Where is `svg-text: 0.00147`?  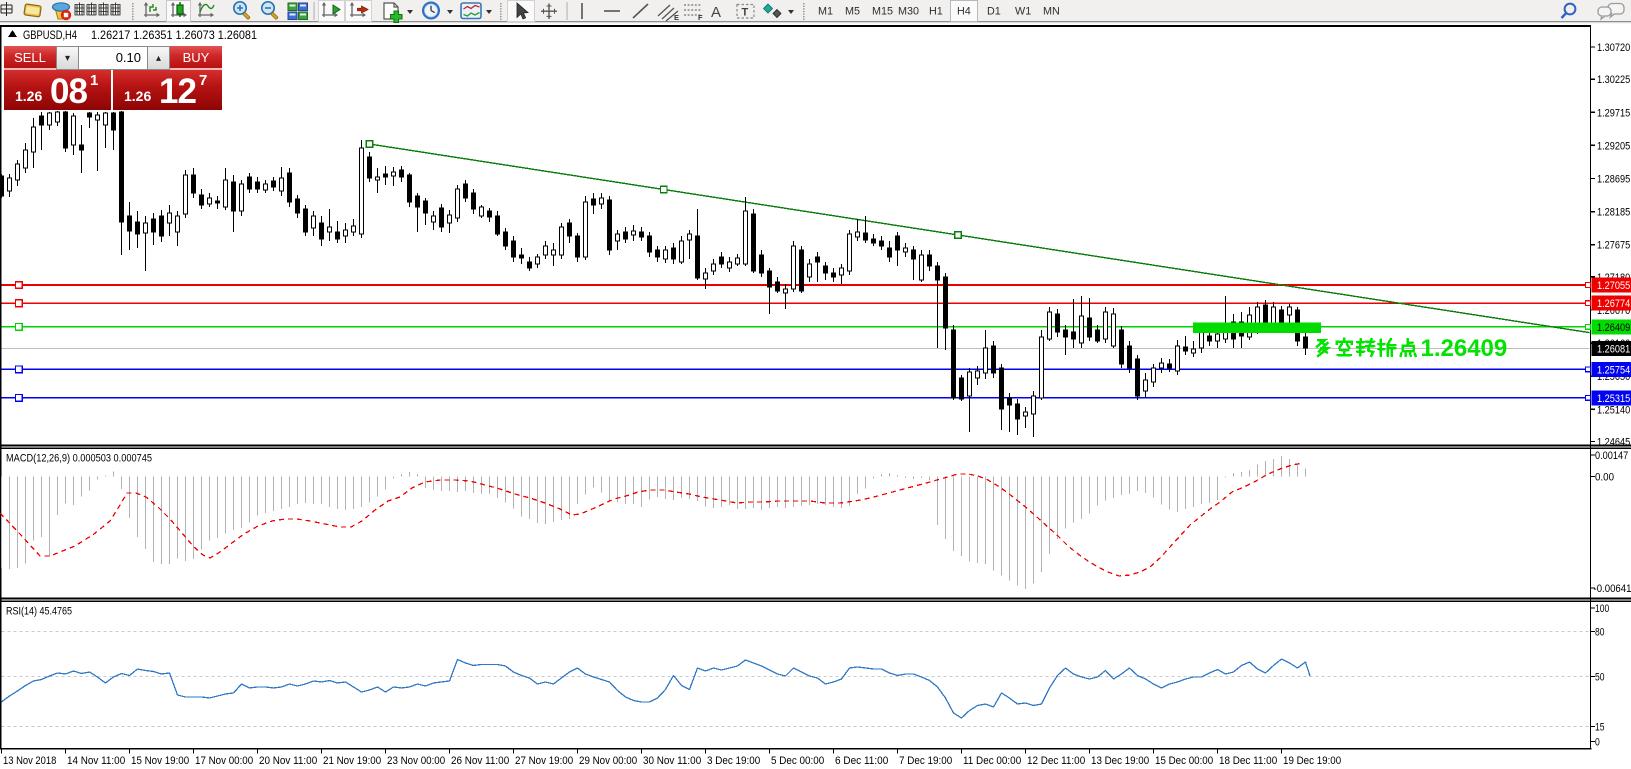 svg-text: 0.00147 is located at coordinates (1611, 456).